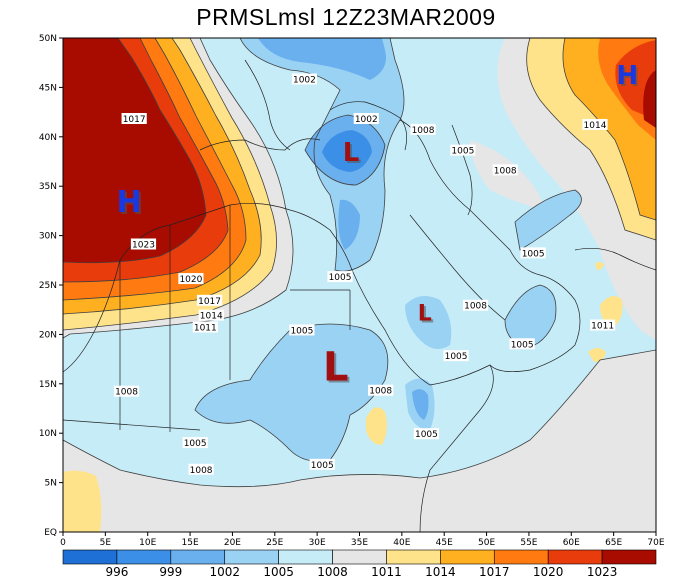  Describe the element at coordinates (359, 543) in the screenshot. I see `lon-tick-label: 35E` at that location.